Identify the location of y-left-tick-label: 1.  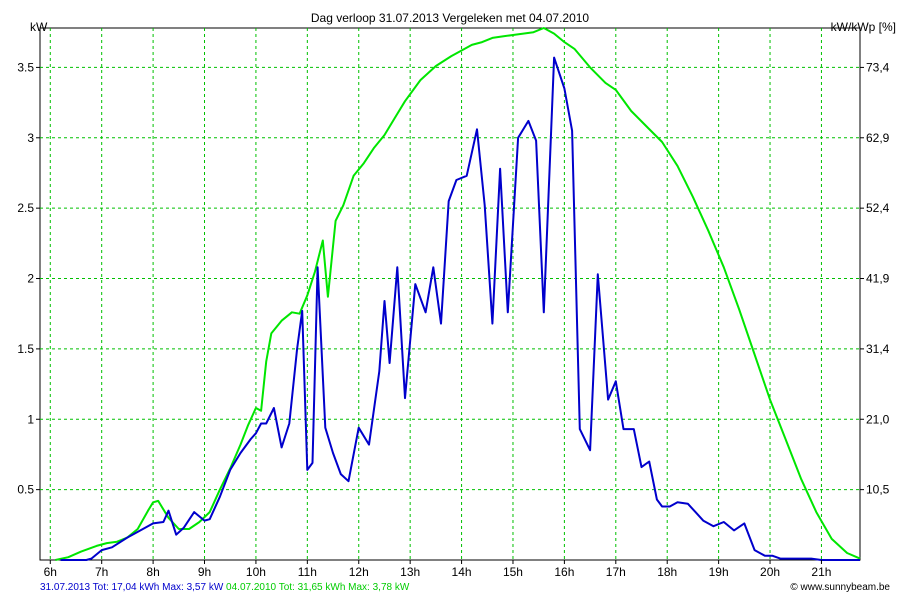
(30, 419).